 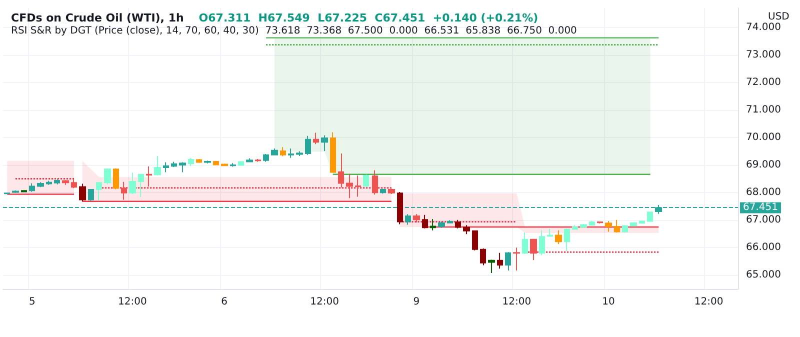 What do you see at coordinates (608, 302) in the screenshot?
I see `x-tick-label: 10` at bounding box center [608, 302].